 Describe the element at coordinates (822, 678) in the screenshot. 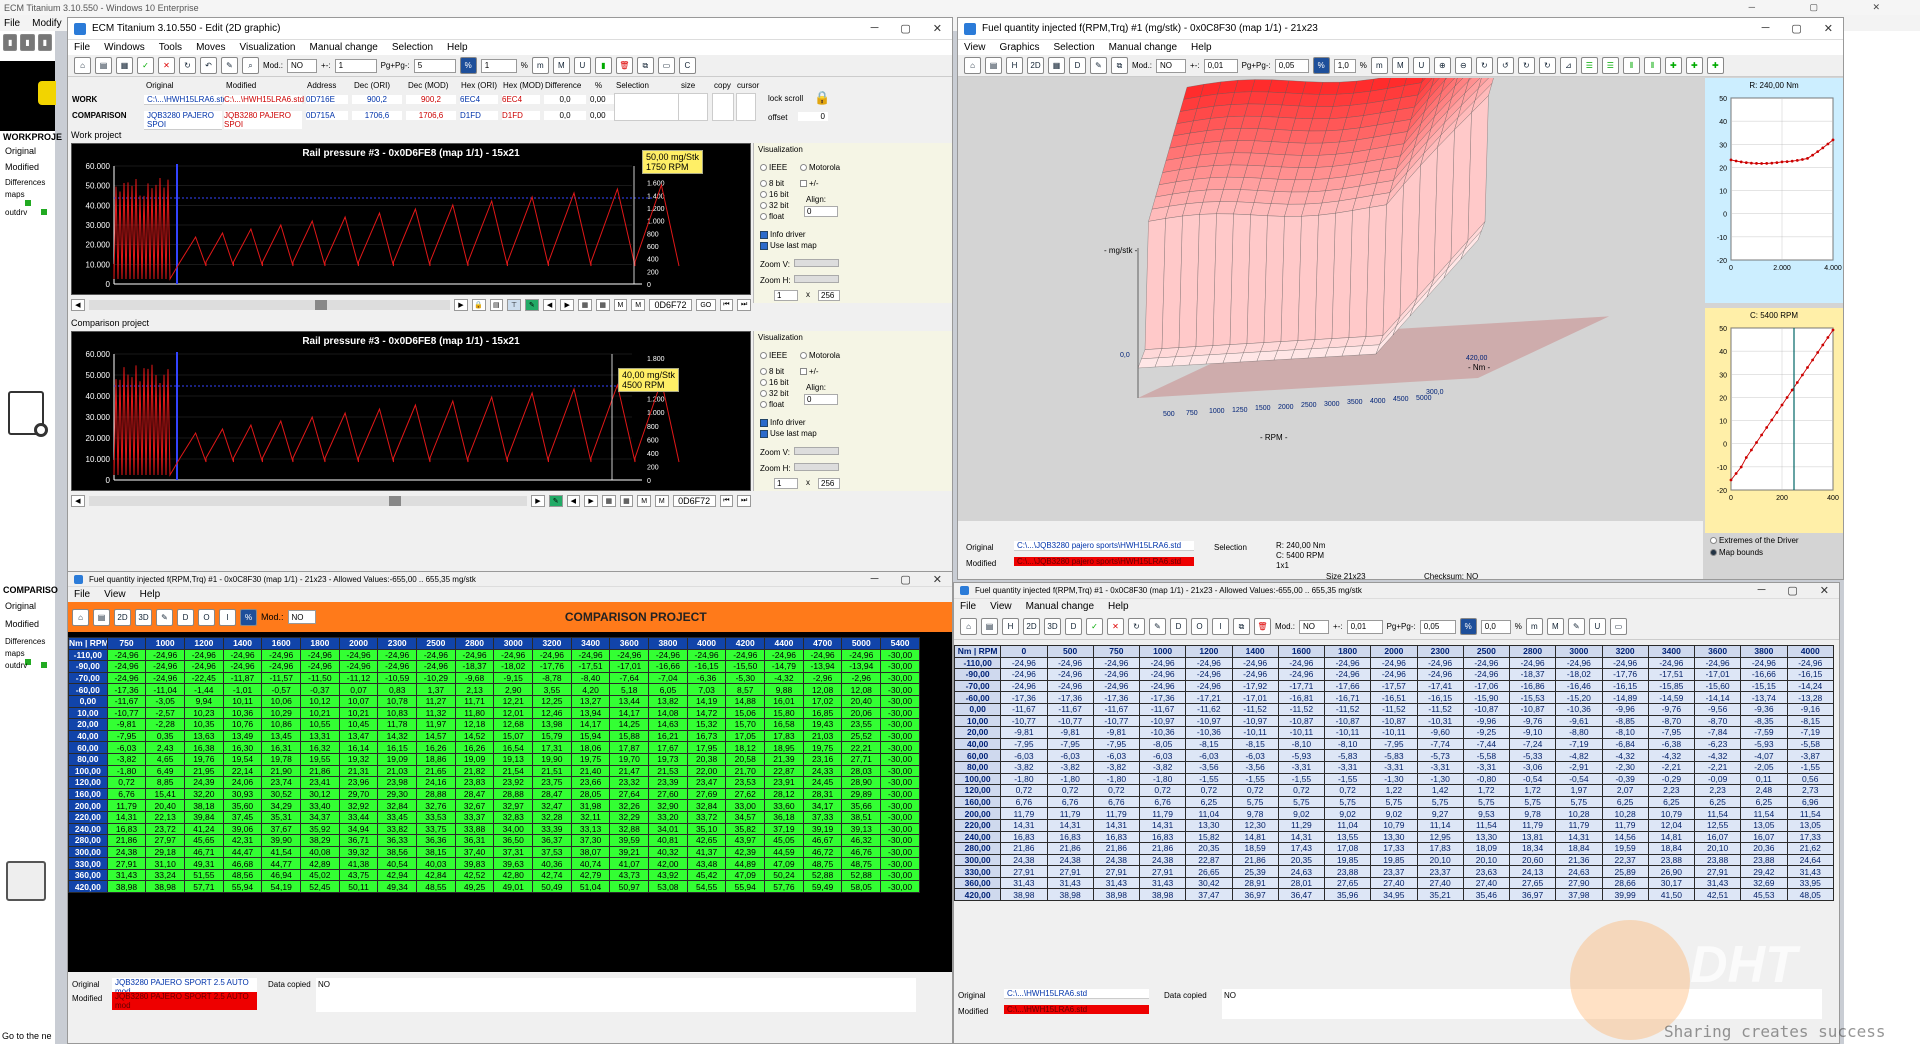

I see `table-cell: -2,96` at that location.